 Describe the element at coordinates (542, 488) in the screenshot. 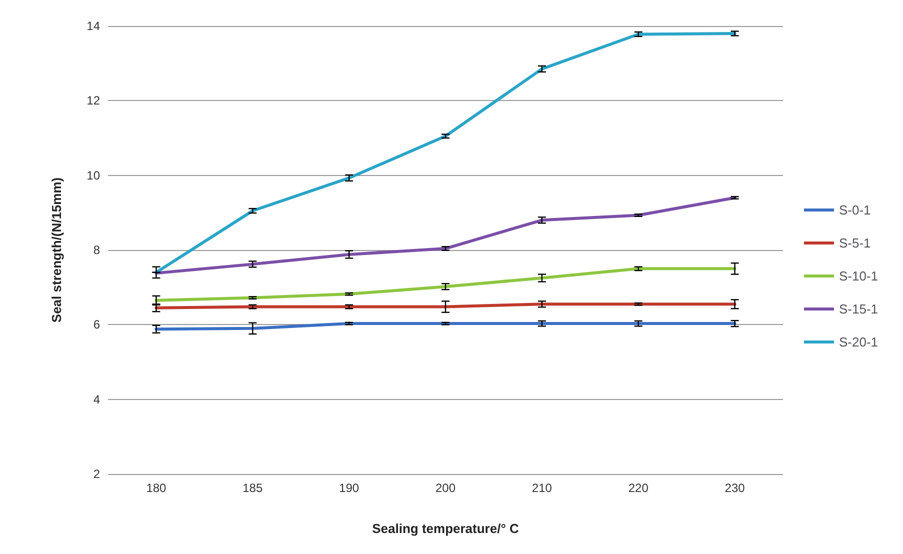

I see `x-tick-label: 210` at that location.